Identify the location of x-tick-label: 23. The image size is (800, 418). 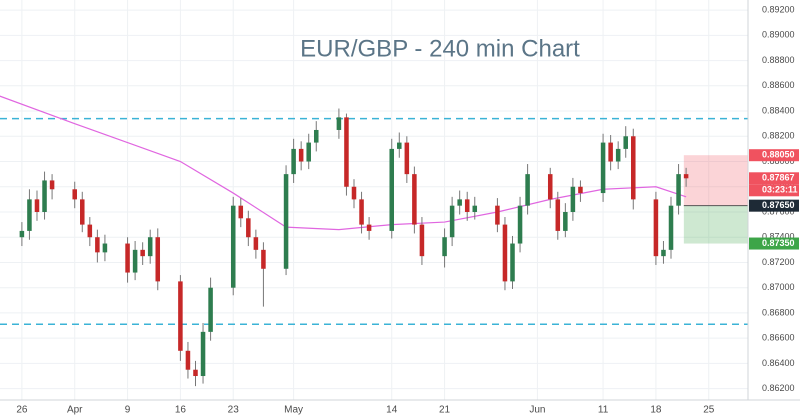
(234, 410).